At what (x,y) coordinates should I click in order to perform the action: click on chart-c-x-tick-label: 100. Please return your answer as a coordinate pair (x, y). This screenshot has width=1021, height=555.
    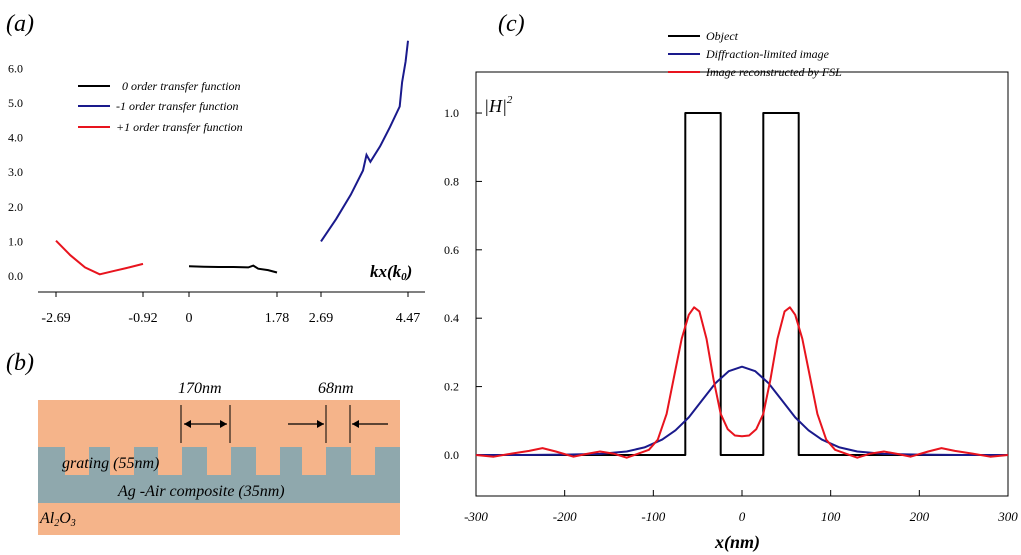
    Looking at the image, I should click on (831, 516).